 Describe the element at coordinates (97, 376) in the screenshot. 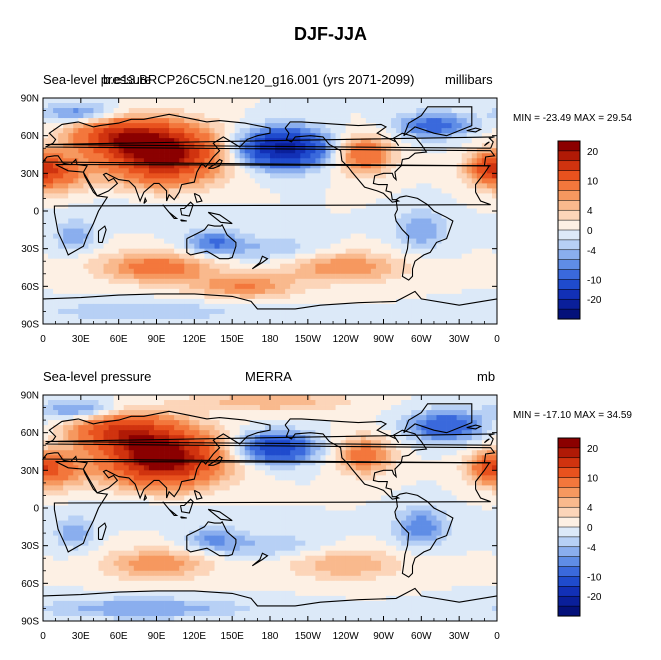

I see `panel2-title-left: Sea-level pressure` at that location.